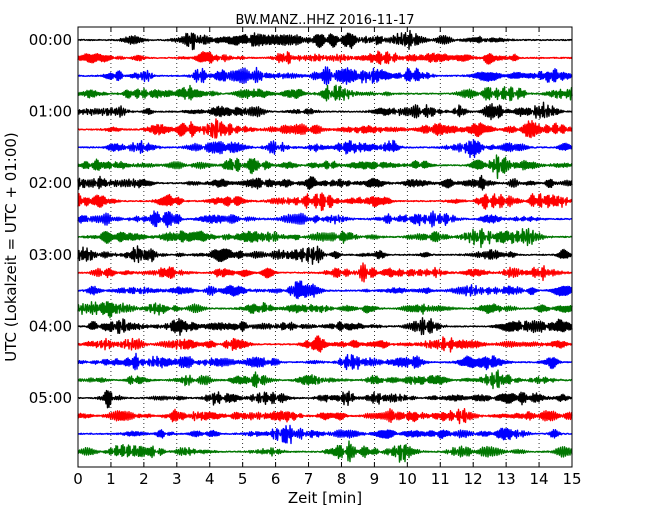  What do you see at coordinates (571, 479) in the screenshot?
I see `x-tick-label: 15` at bounding box center [571, 479].